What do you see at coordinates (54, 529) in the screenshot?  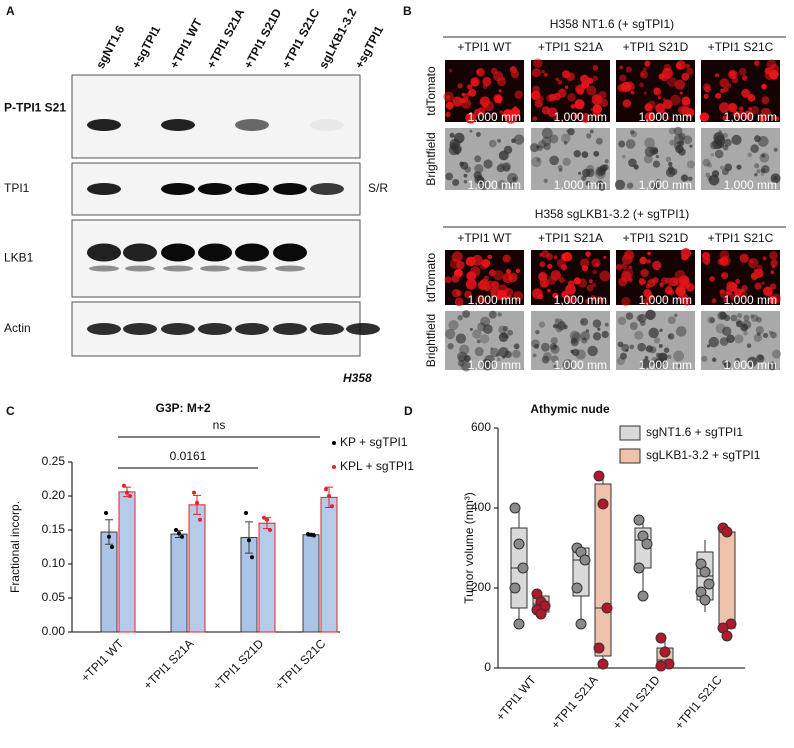 I see `y-tick-label: 0.15` at bounding box center [54, 529].